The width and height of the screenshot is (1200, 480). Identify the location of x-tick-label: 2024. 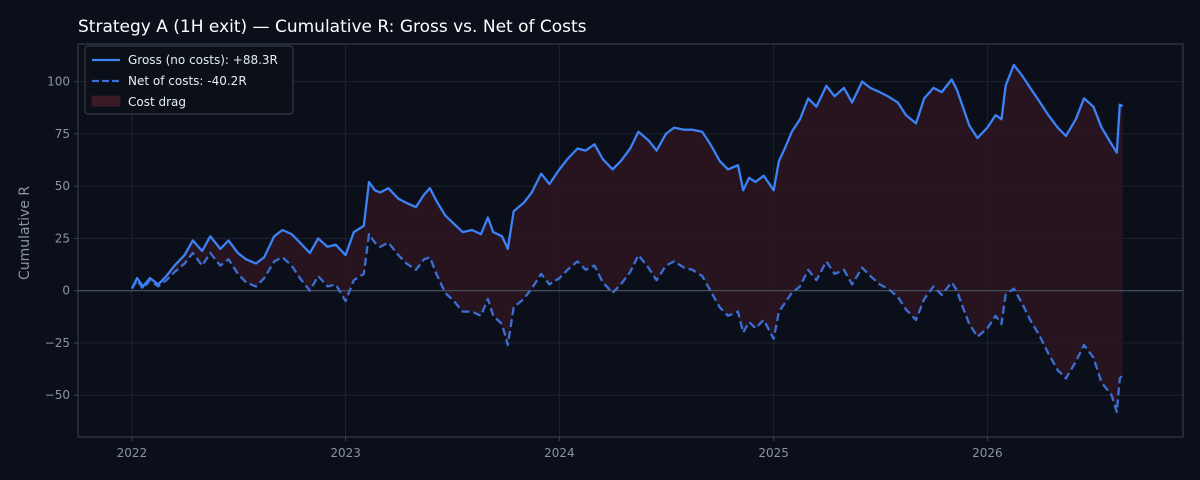
(559, 453).